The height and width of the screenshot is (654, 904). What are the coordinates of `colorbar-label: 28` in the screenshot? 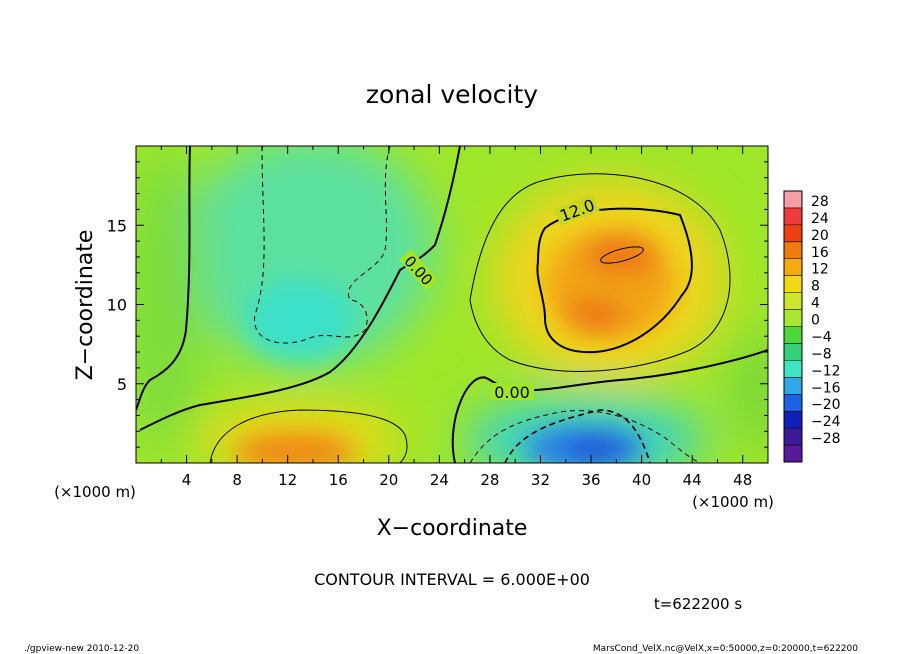 It's located at (820, 202).